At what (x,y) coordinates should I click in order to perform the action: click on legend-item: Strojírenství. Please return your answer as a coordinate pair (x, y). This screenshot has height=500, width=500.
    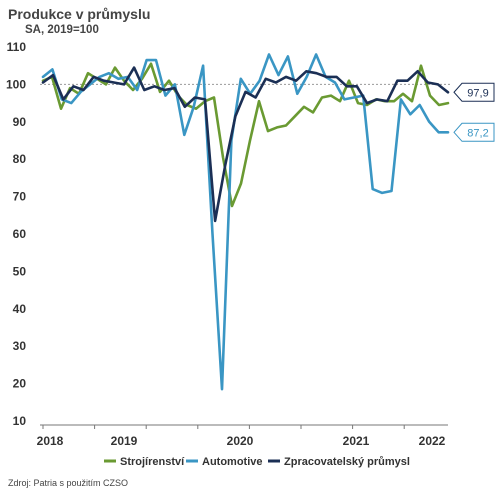
    Looking at the image, I should click on (144, 462).